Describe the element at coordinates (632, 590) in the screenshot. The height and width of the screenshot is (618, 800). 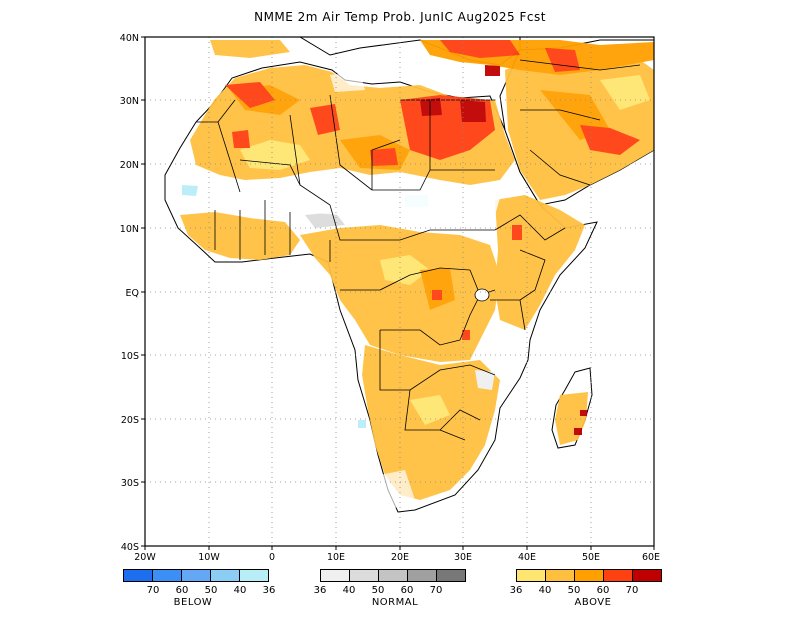
I see `above-tick: 70` at that location.